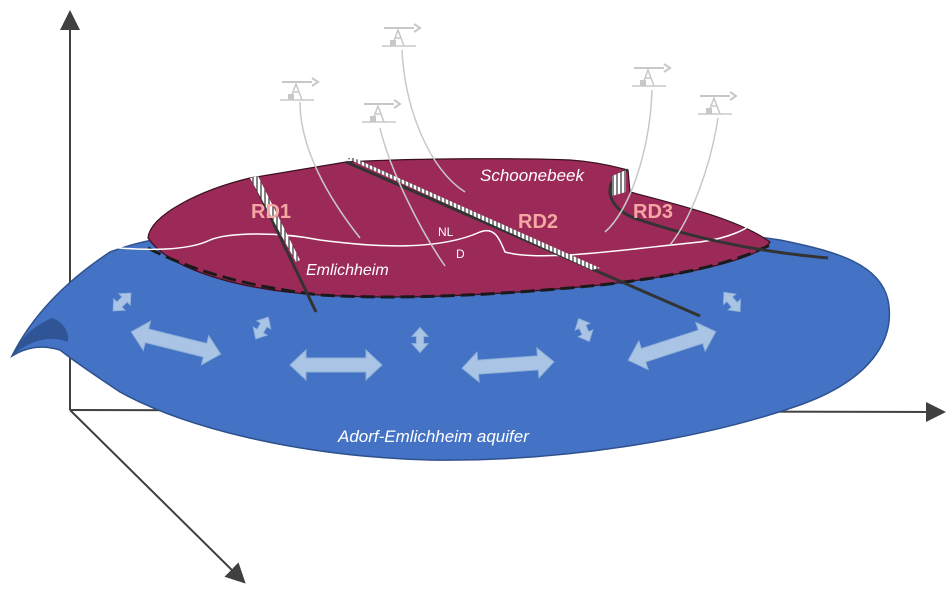  Describe the element at coordinates (538, 222) in the screenshot. I see `label-rd2: RD2` at that location.